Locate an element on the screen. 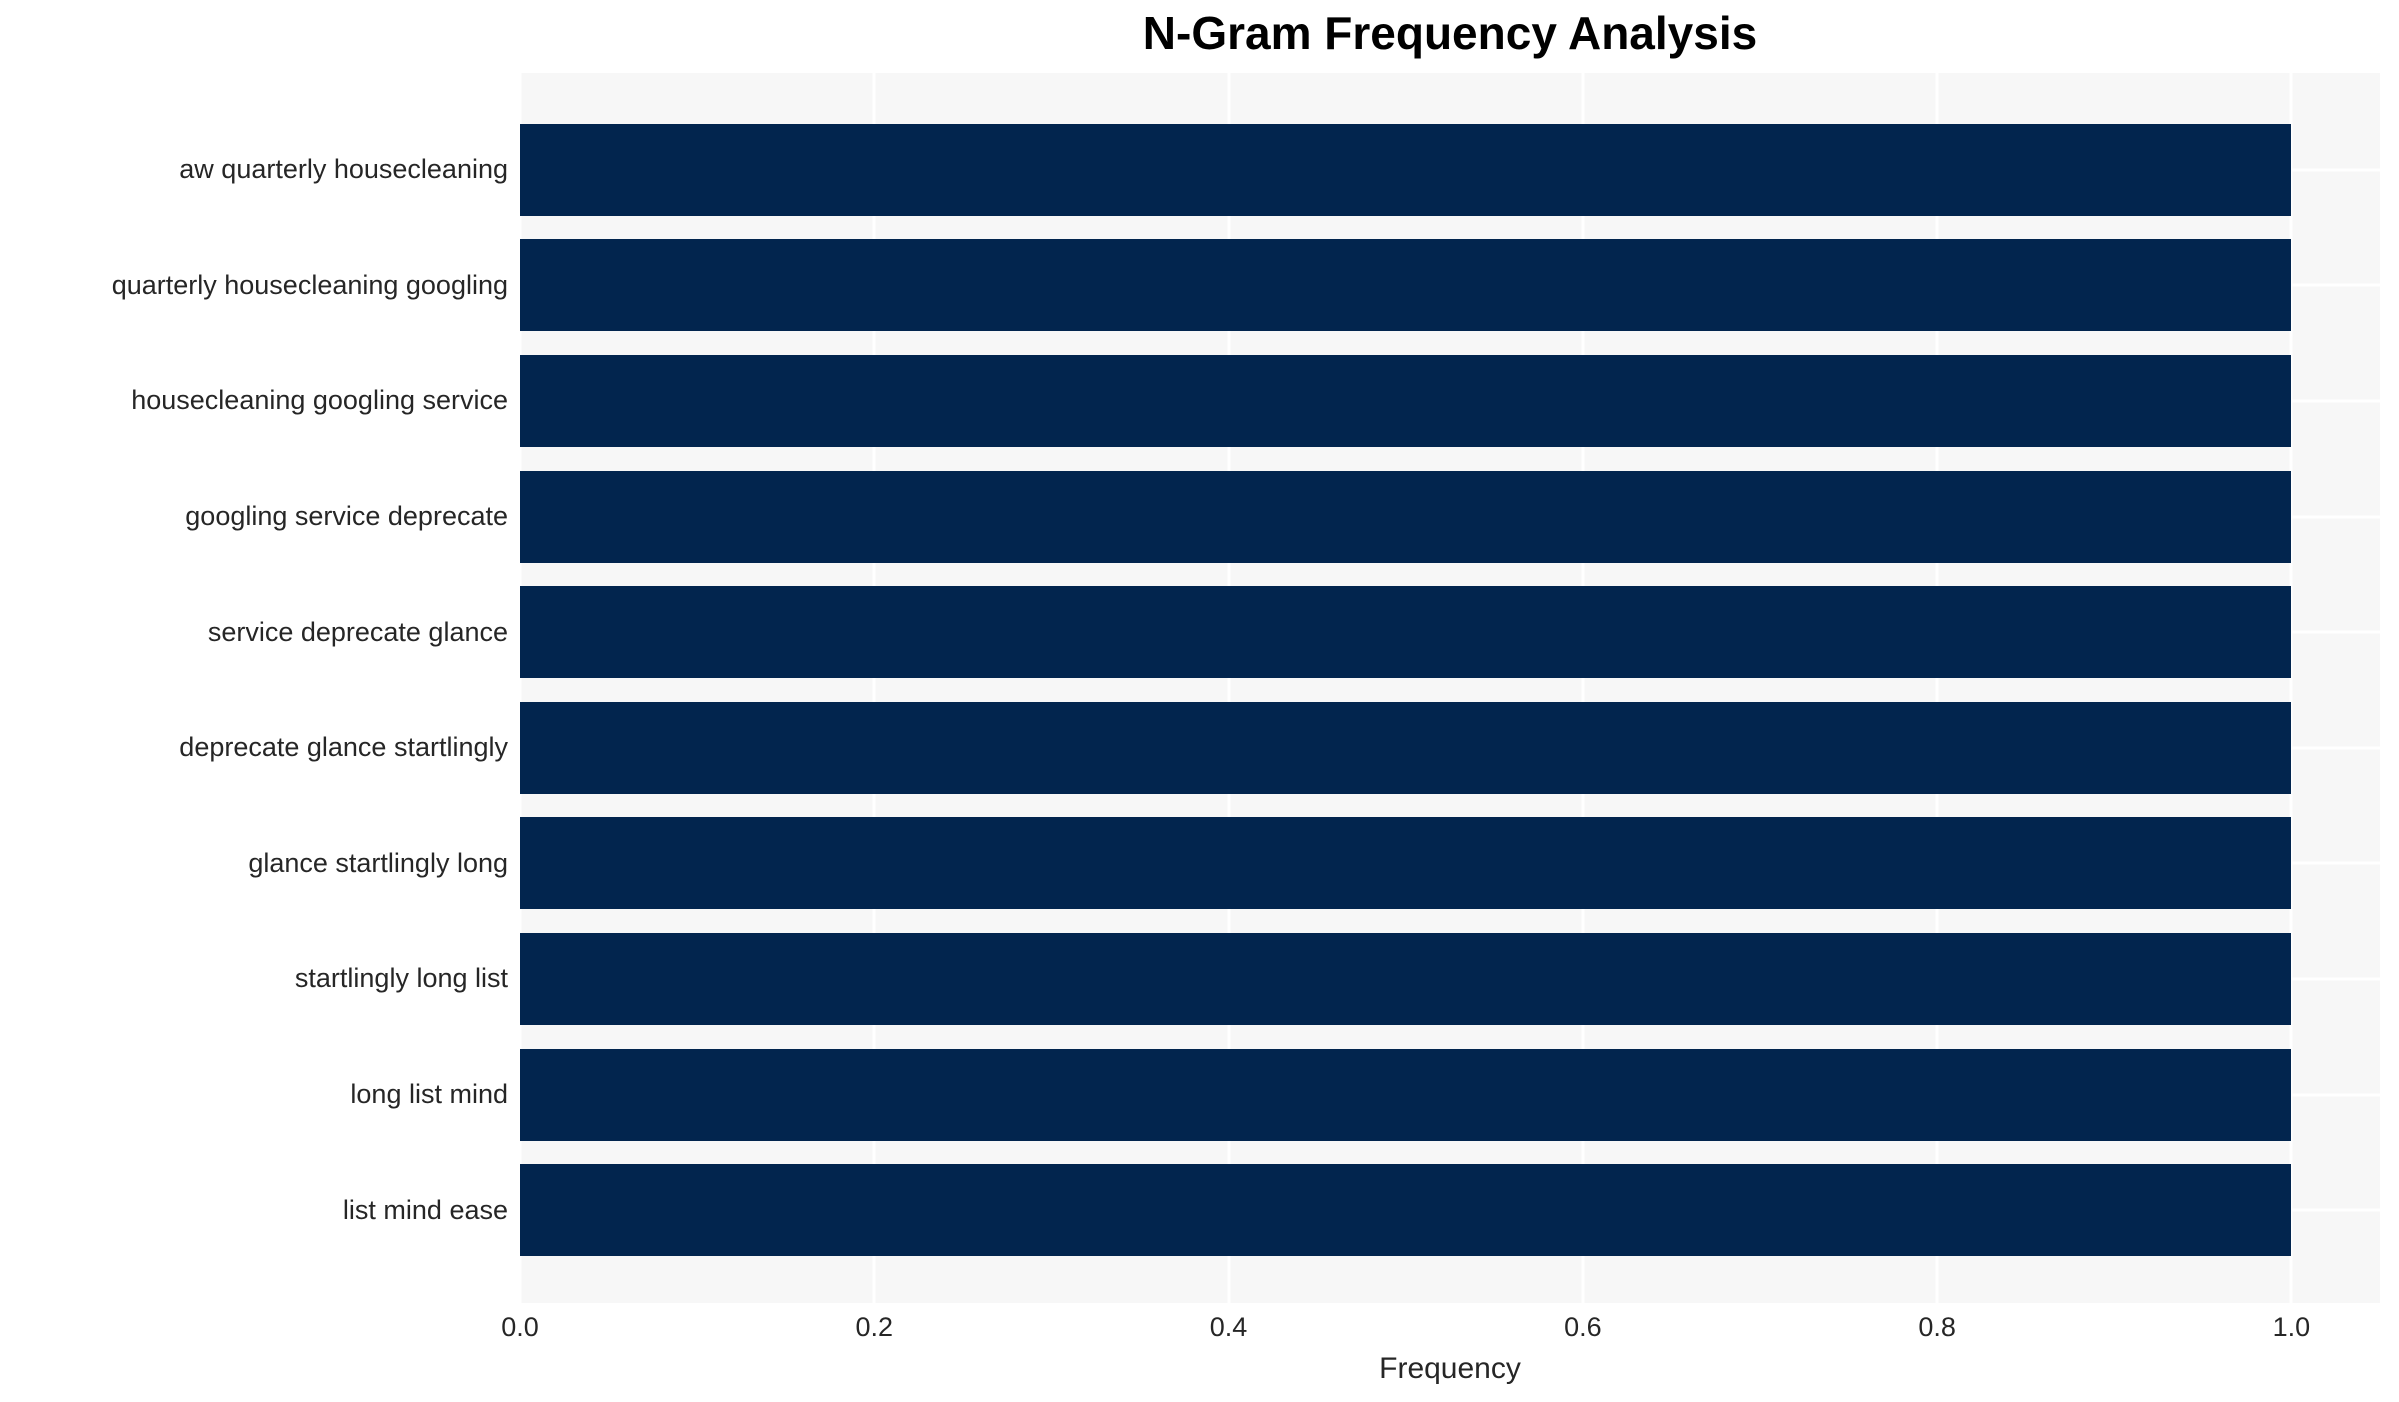 The image size is (2399, 1402). y-axis-label: googling service deprecate is located at coordinates (346, 516).